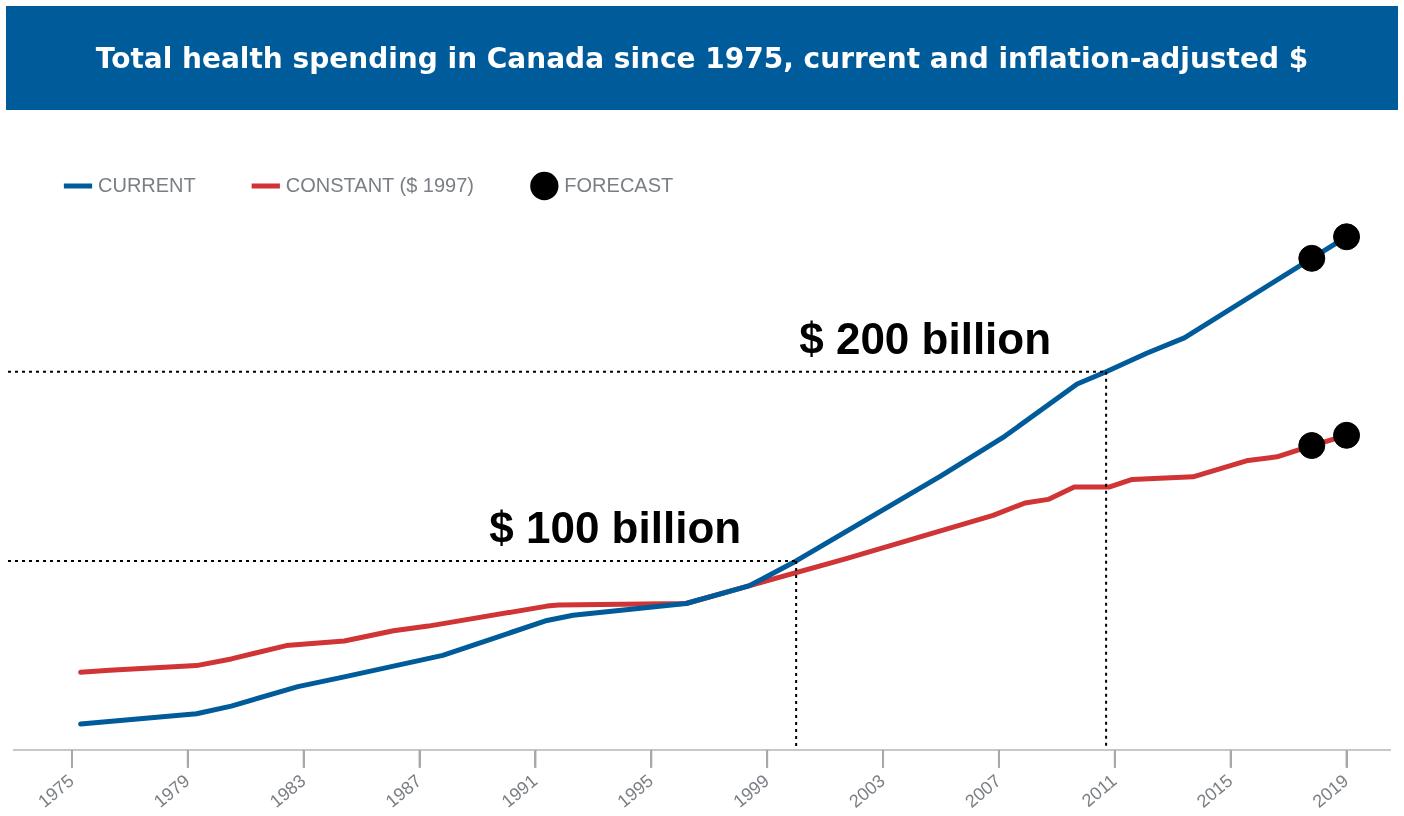 The height and width of the screenshot is (816, 1404). What do you see at coordinates (147, 184) in the screenshot?
I see `legend-label: CURRENT` at bounding box center [147, 184].